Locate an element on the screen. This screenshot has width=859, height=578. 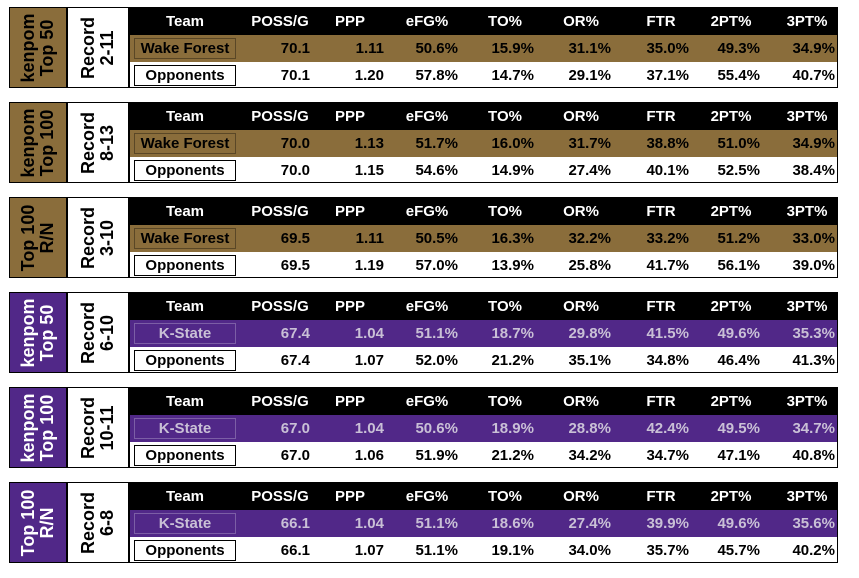
stat-cell: 51.7% is located at coordinates (436, 143).